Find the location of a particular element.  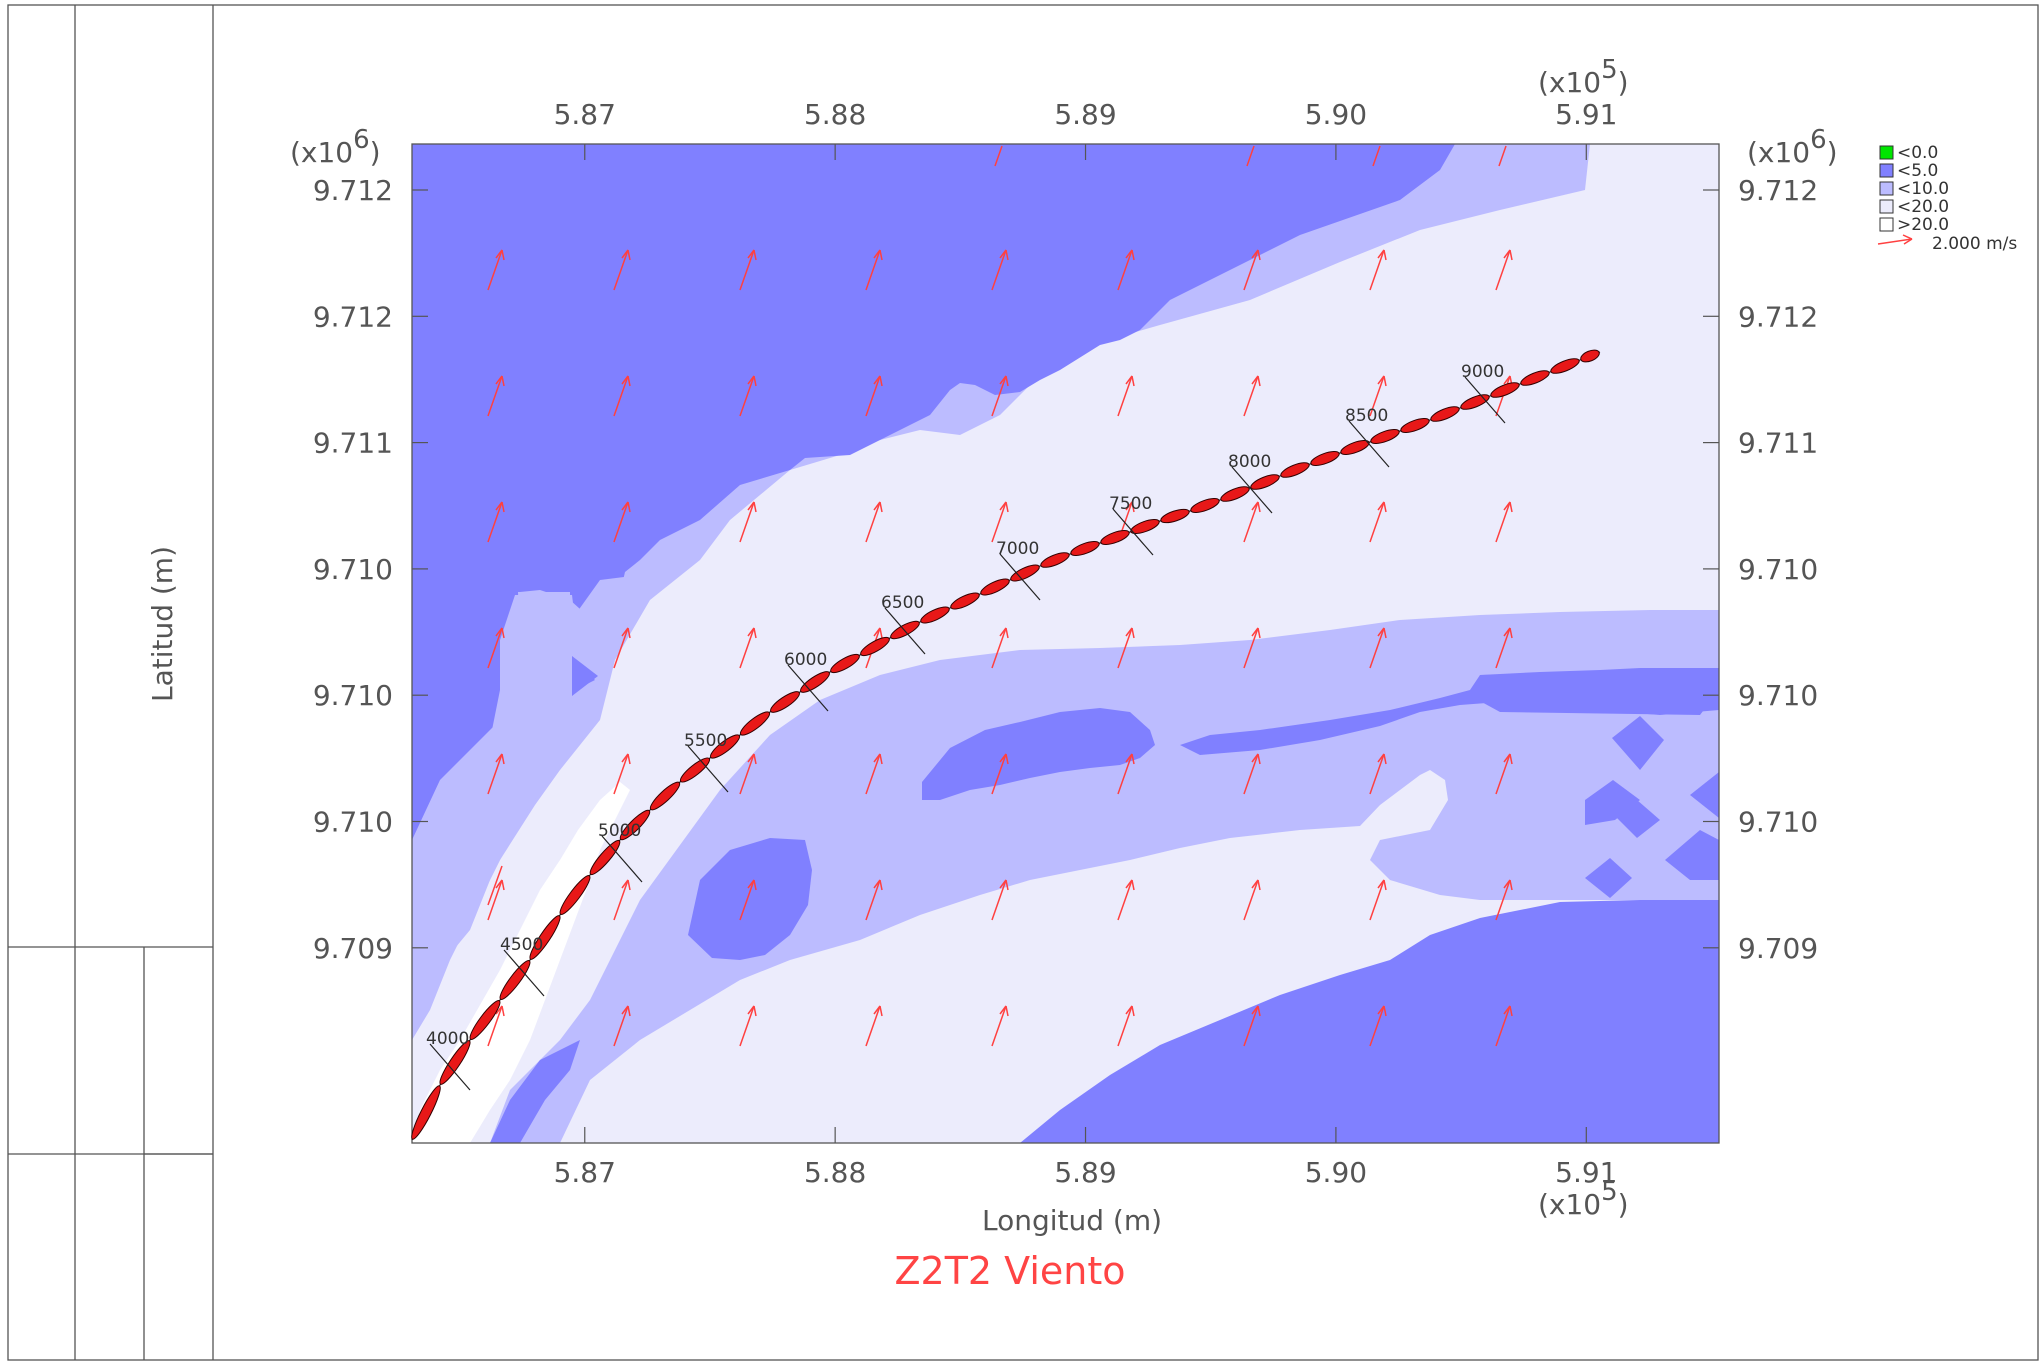

band-lt5-lower is located at coordinates (1369, 1021).